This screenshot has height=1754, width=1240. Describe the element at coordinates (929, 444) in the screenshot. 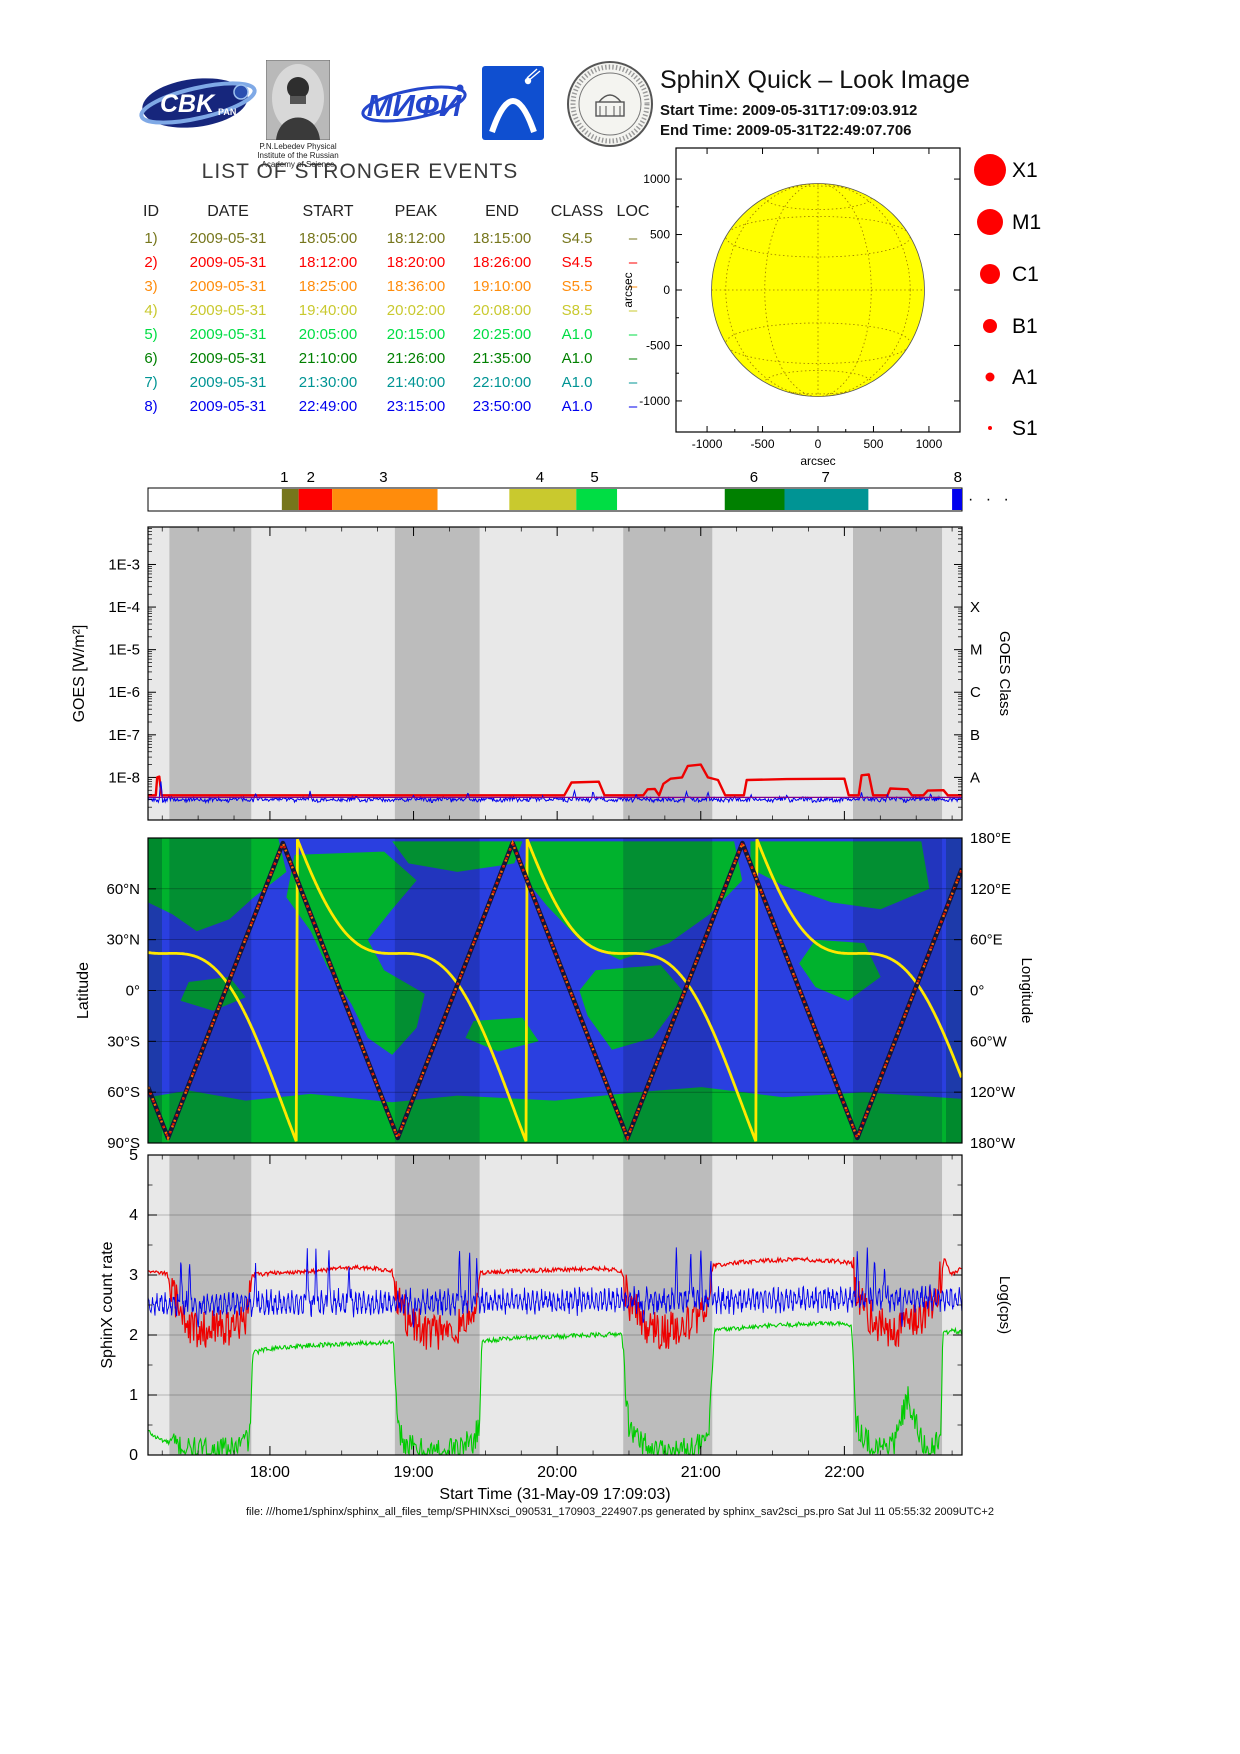

I see `svg-text: 1000` at that location.